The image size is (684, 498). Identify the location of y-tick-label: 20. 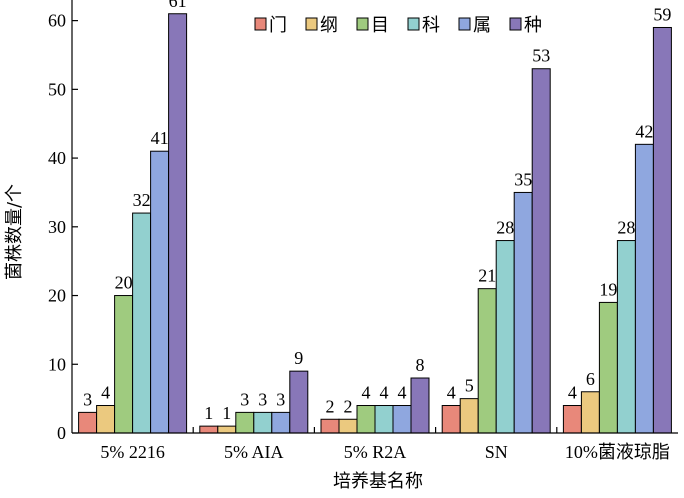
(57, 296).